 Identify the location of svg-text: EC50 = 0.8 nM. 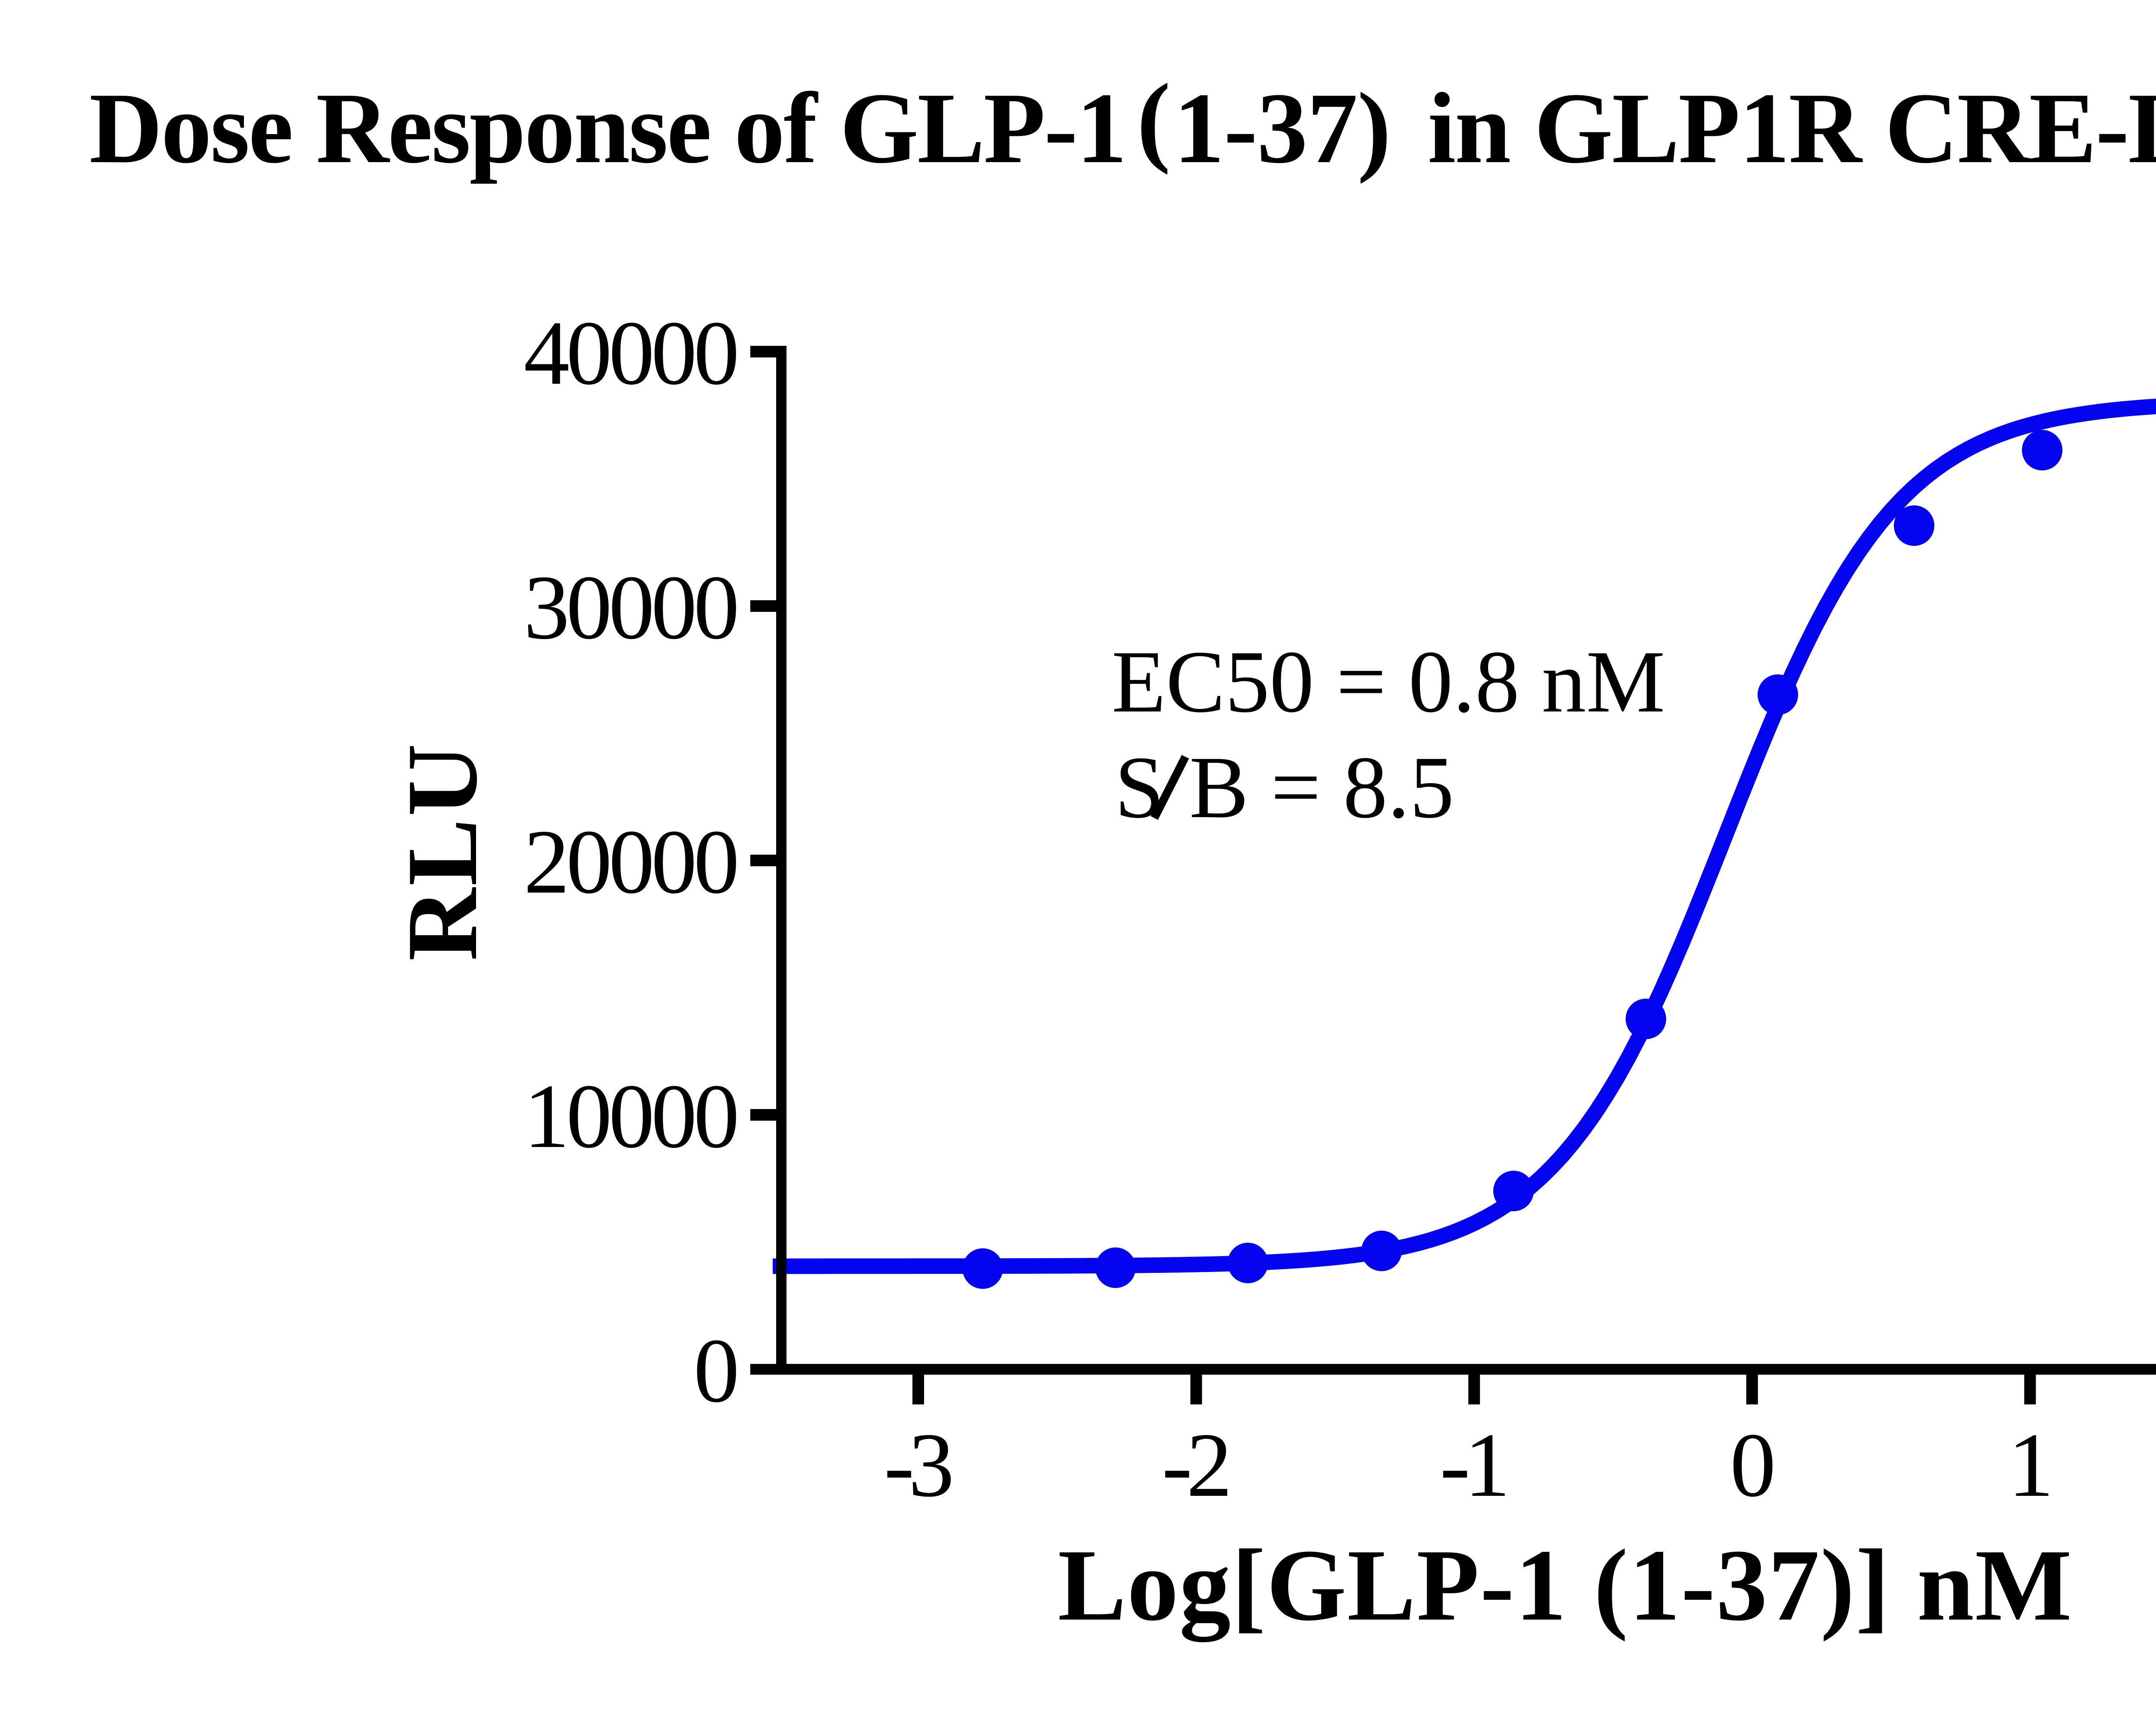
(1388, 681).